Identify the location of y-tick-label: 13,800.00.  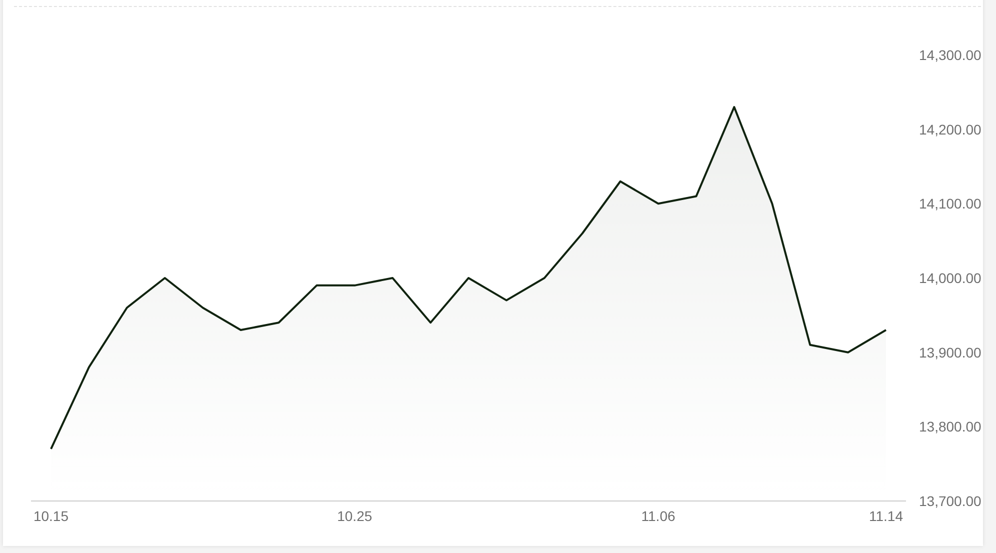
(950, 426).